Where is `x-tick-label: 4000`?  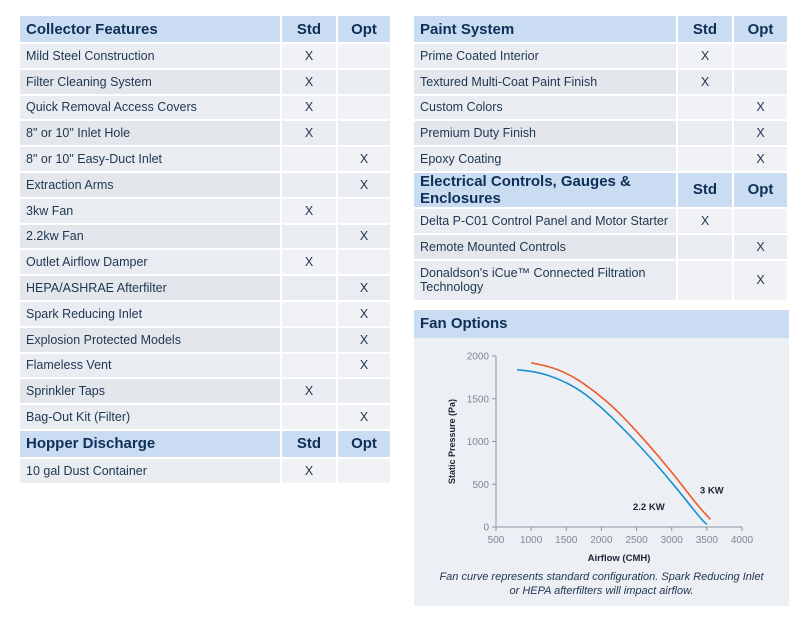 x-tick-label: 4000 is located at coordinates (742, 540).